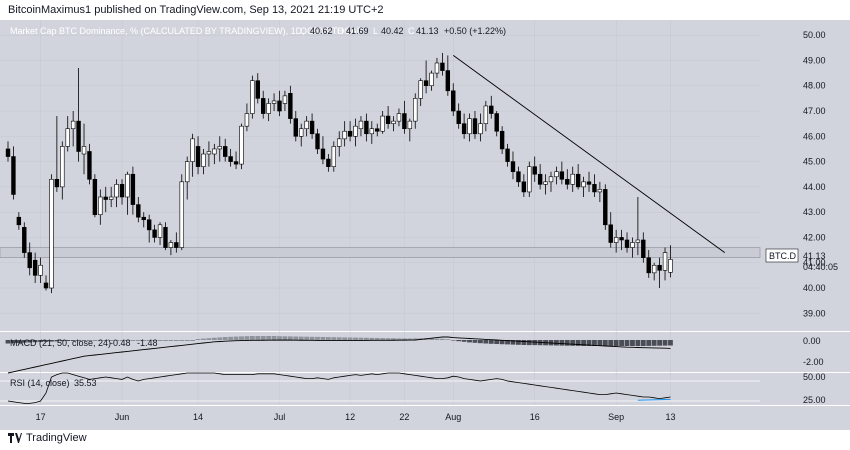 This screenshot has width=850, height=450. I want to click on rsi-pane-background, so click(380, 389).